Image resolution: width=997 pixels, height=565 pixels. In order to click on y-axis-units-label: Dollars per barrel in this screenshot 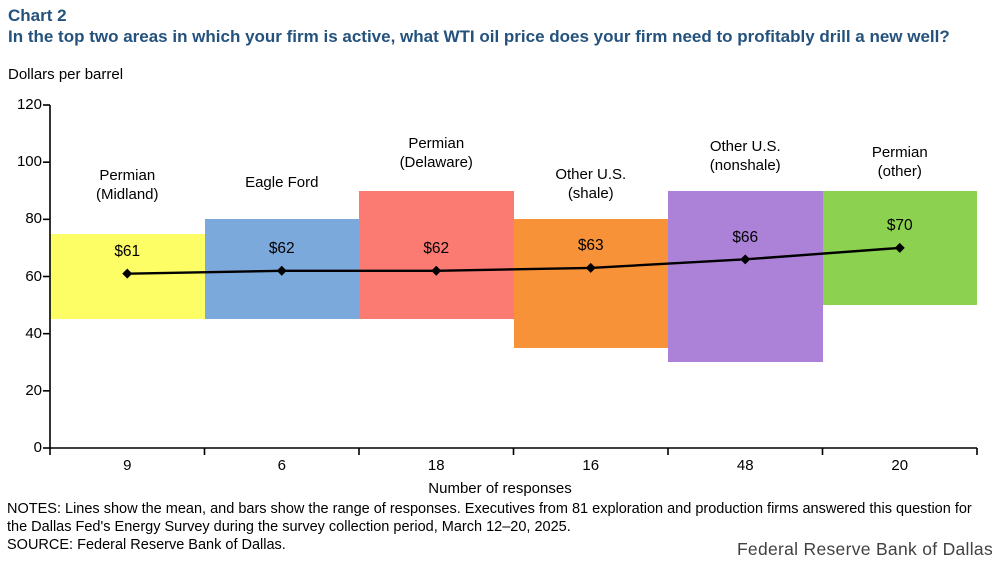, I will do `click(66, 74)`.